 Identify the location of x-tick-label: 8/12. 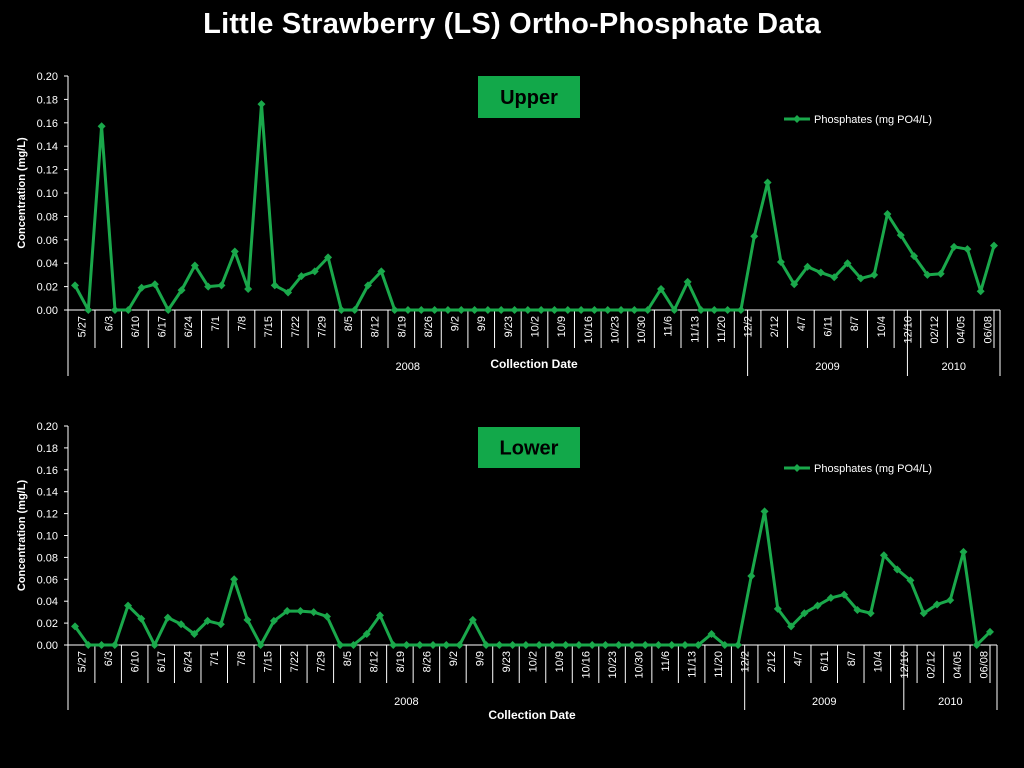
(376, 326).